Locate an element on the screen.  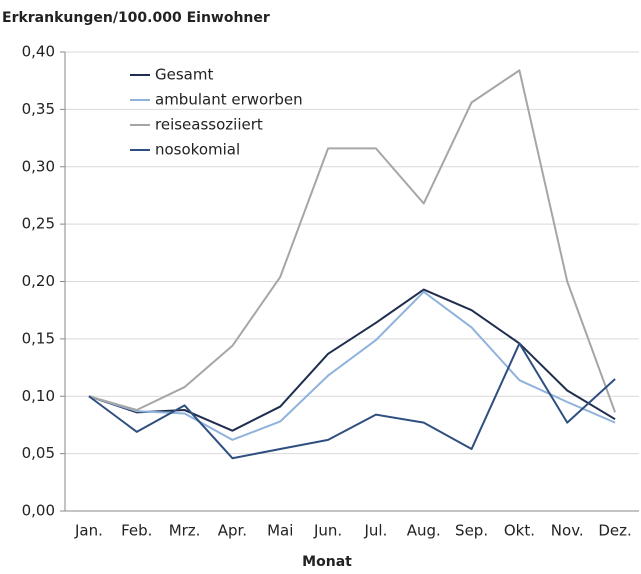
x-tick-label: Jan. is located at coordinates (88, 531).